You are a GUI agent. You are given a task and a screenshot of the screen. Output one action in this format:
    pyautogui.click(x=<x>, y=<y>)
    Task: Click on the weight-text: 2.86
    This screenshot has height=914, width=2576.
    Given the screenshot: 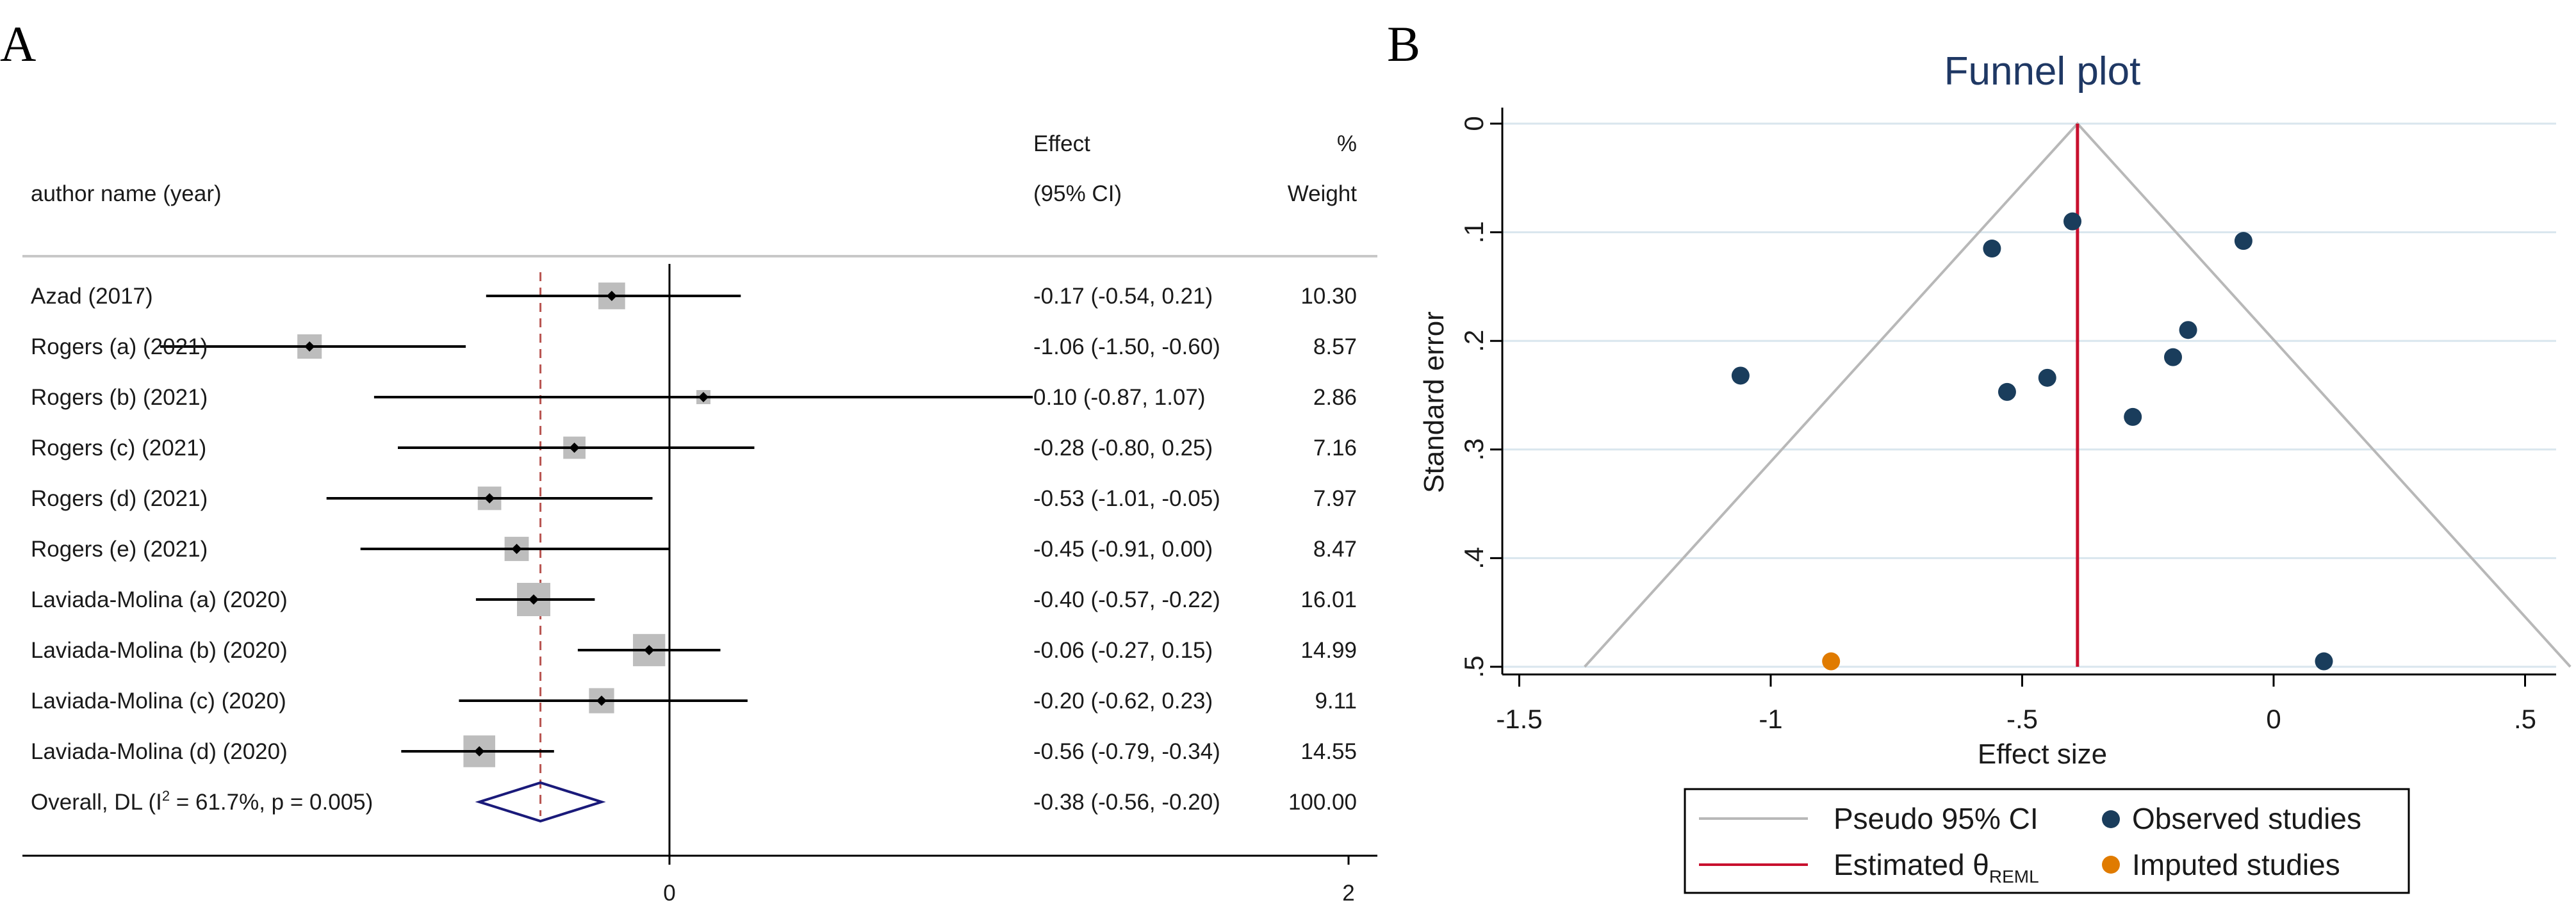 What is the action you would take?
    pyautogui.click(x=1335, y=397)
    